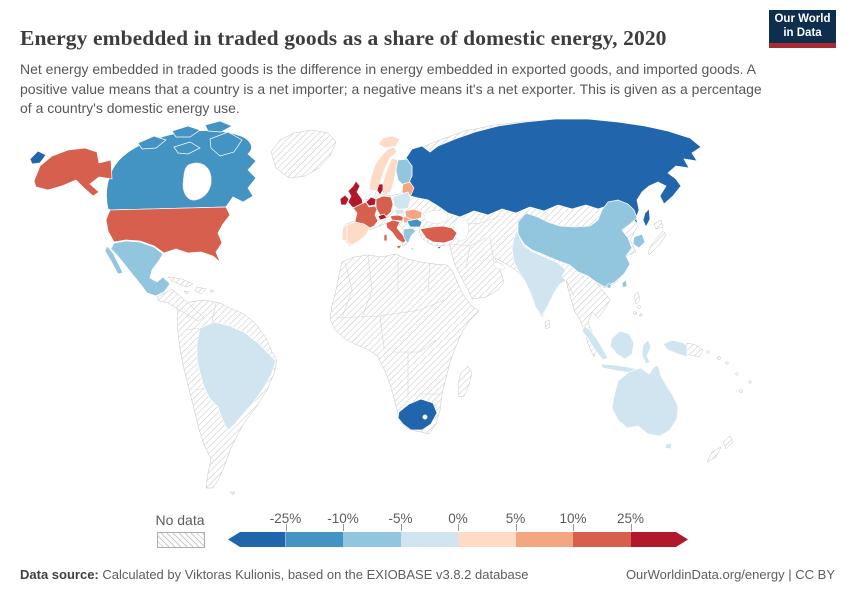  I want to click on region-central-america, so click(180, 305).